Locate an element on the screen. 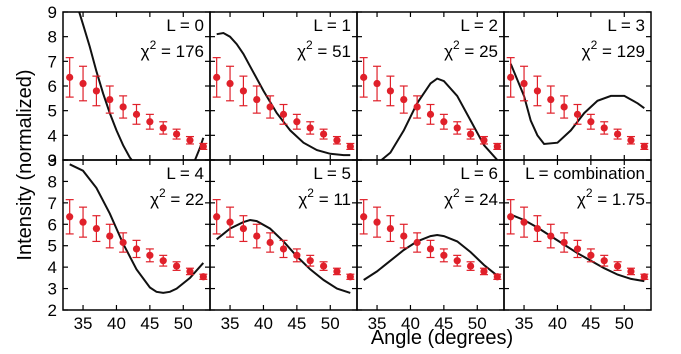  panel-label: L = 1 is located at coordinates (332, 25).